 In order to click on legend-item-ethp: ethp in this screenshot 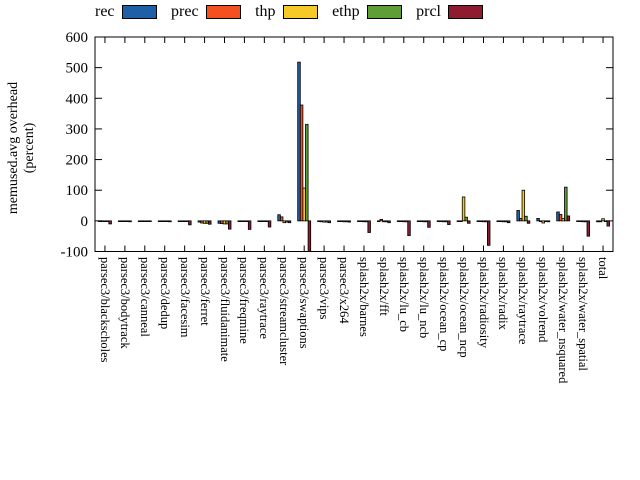, I will do `click(367, 12)`.